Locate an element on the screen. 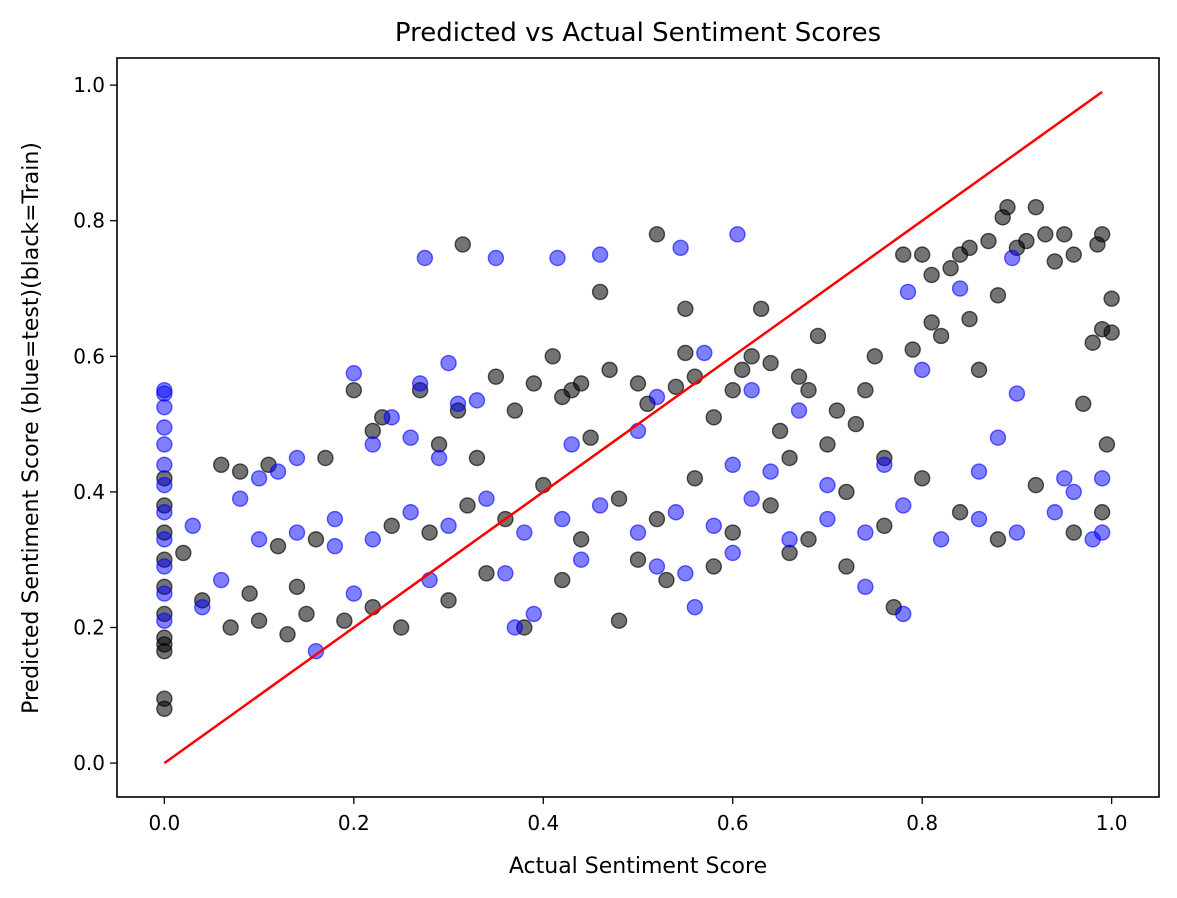 Image resolution: width=1177 pixels, height=898 pixels. x-tick-label: 0.2 is located at coordinates (354, 823).